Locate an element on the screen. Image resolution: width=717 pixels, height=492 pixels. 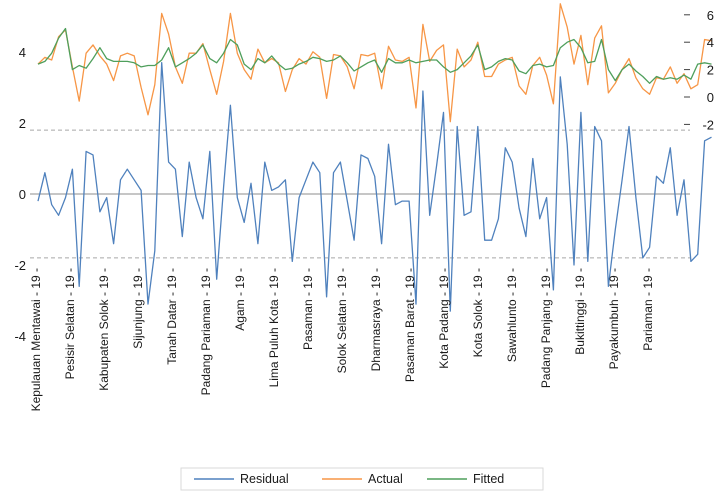
left-tick-label: -2 is located at coordinates (20, 265).